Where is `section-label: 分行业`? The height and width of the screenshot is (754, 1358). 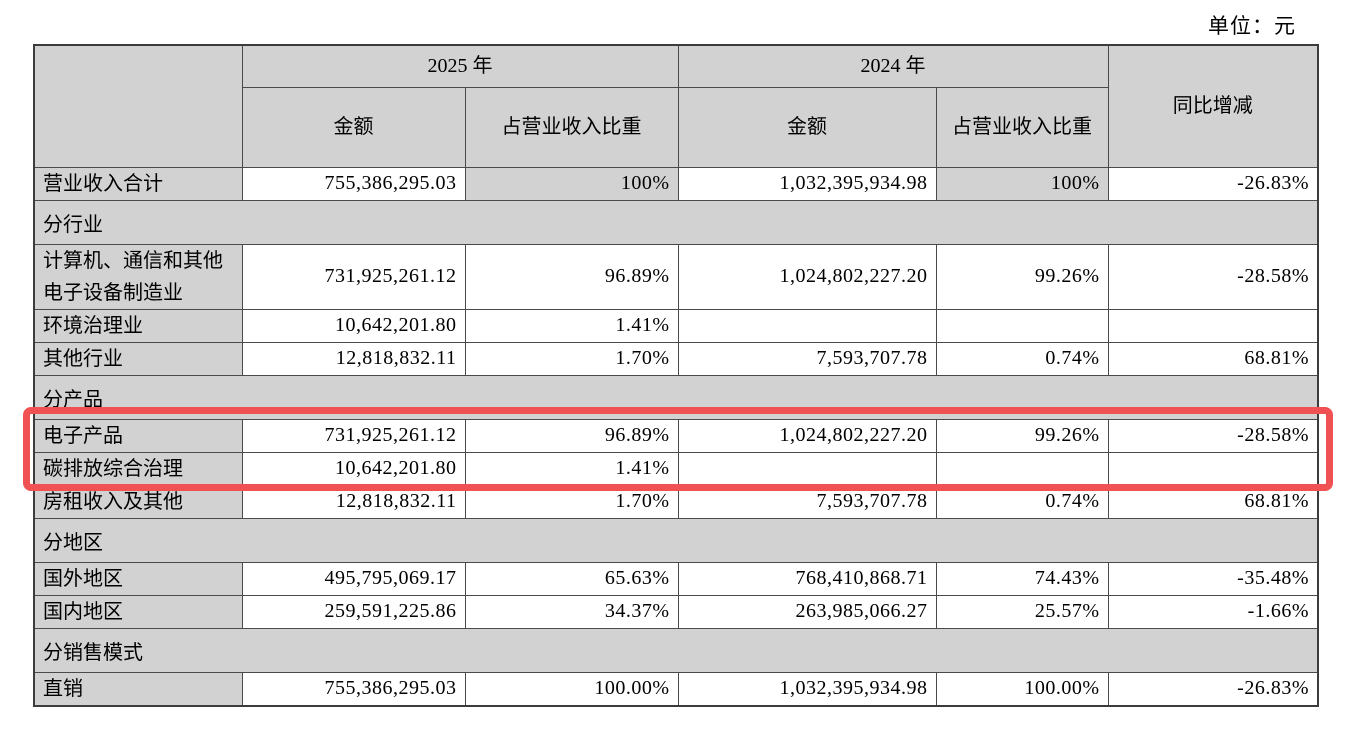 section-label: 分行业 is located at coordinates (676, 222).